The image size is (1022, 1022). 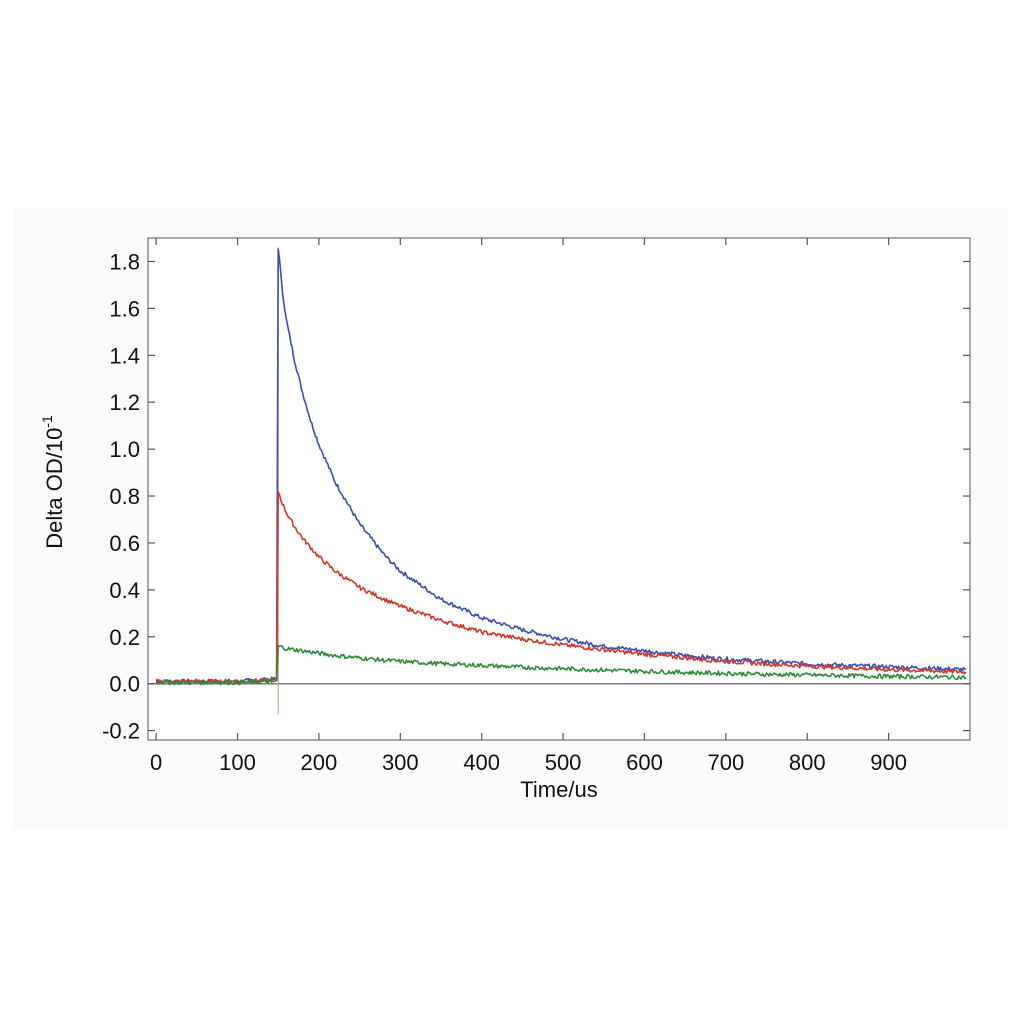 What do you see at coordinates (124, 637) in the screenshot?
I see `y-tick-label: 0.2` at bounding box center [124, 637].